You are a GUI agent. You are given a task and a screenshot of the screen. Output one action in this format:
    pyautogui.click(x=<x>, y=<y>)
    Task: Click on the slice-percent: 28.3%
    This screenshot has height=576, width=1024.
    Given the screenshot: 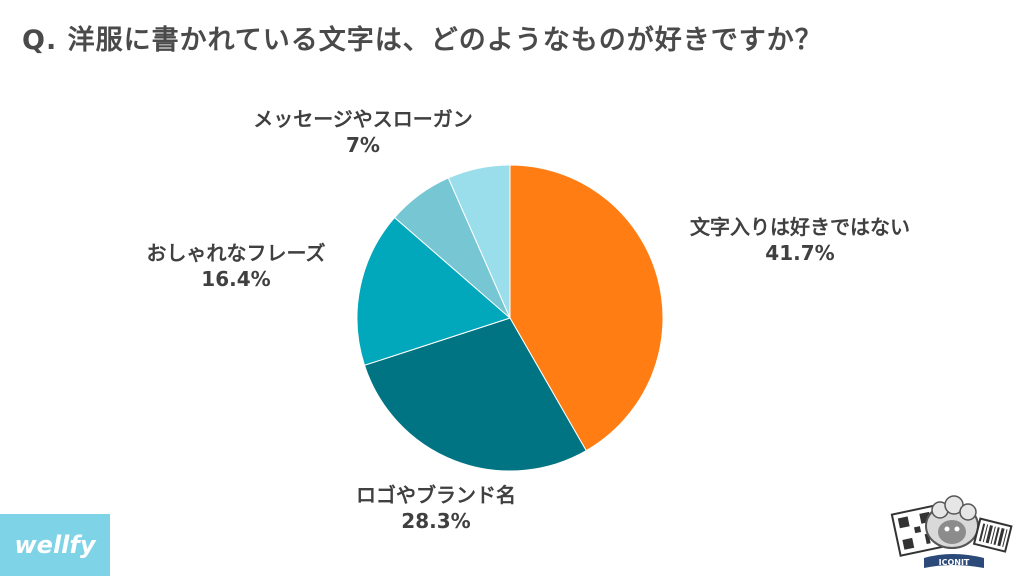 What is the action you would take?
    pyautogui.click(x=436, y=521)
    